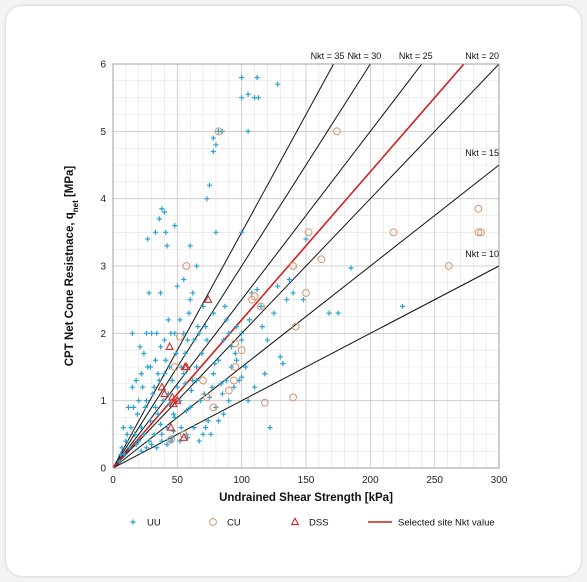 Image resolution: width=587 pixels, height=582 pixels. Describe the element at coordinates (306, 480) in the screenshot. I see `x-tick-label: 150` at that location.